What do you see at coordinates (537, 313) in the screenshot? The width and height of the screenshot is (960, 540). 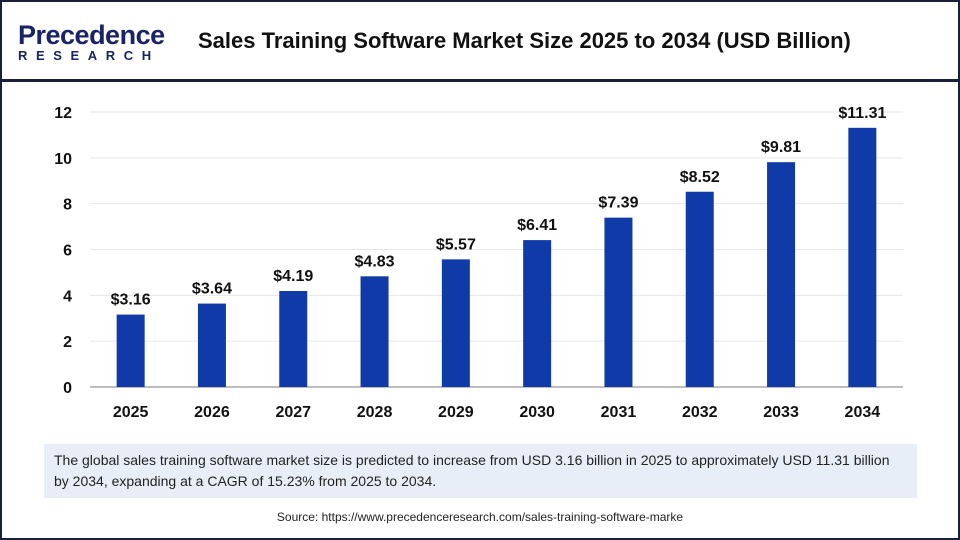 I see `bar-2030` at bounding box center [537, 313].